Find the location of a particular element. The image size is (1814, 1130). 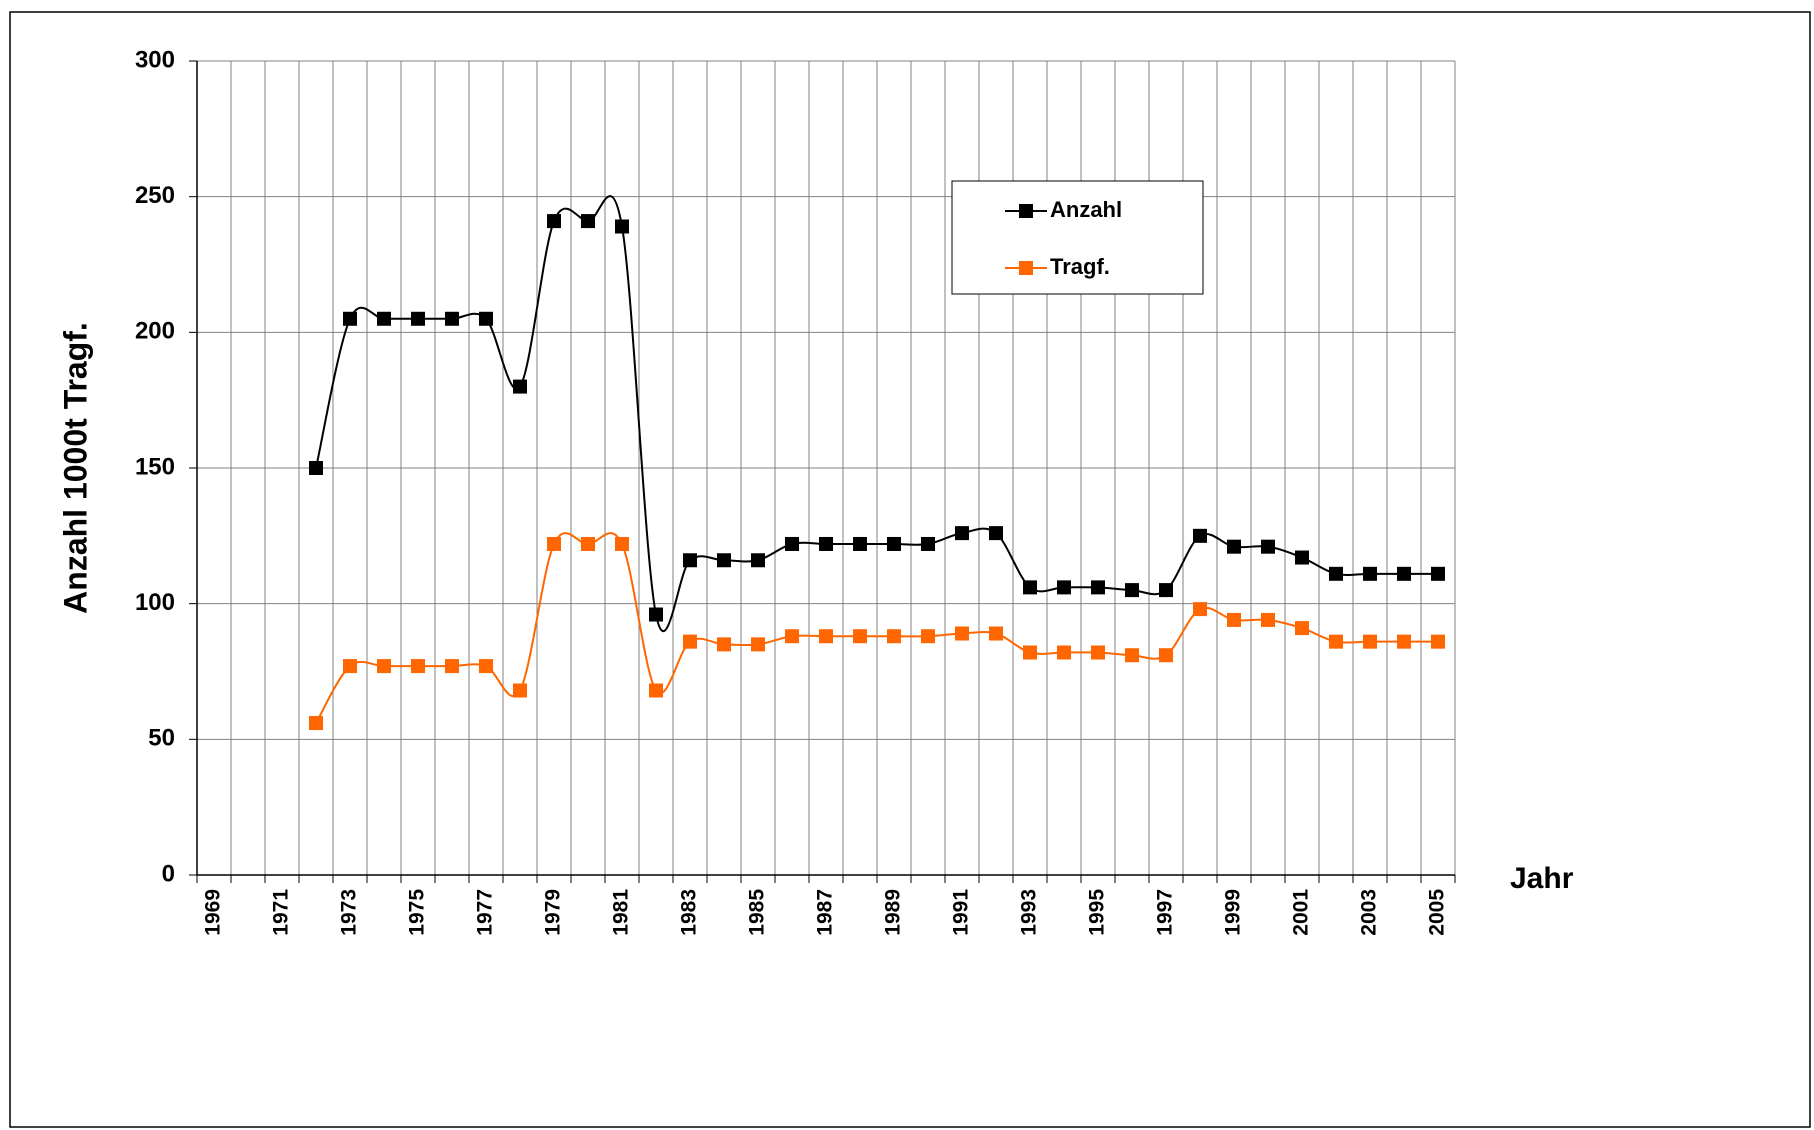

x-tick-label: 2003 is located at coordinates (1369, 912).